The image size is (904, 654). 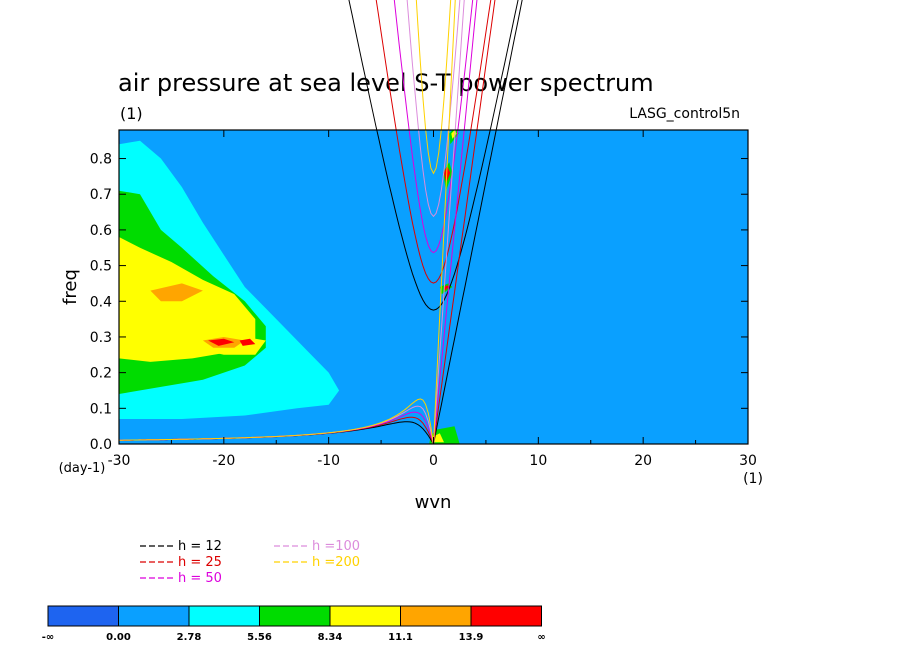 I want to click on x-unit-label: (1), so click(x=753, y=479).